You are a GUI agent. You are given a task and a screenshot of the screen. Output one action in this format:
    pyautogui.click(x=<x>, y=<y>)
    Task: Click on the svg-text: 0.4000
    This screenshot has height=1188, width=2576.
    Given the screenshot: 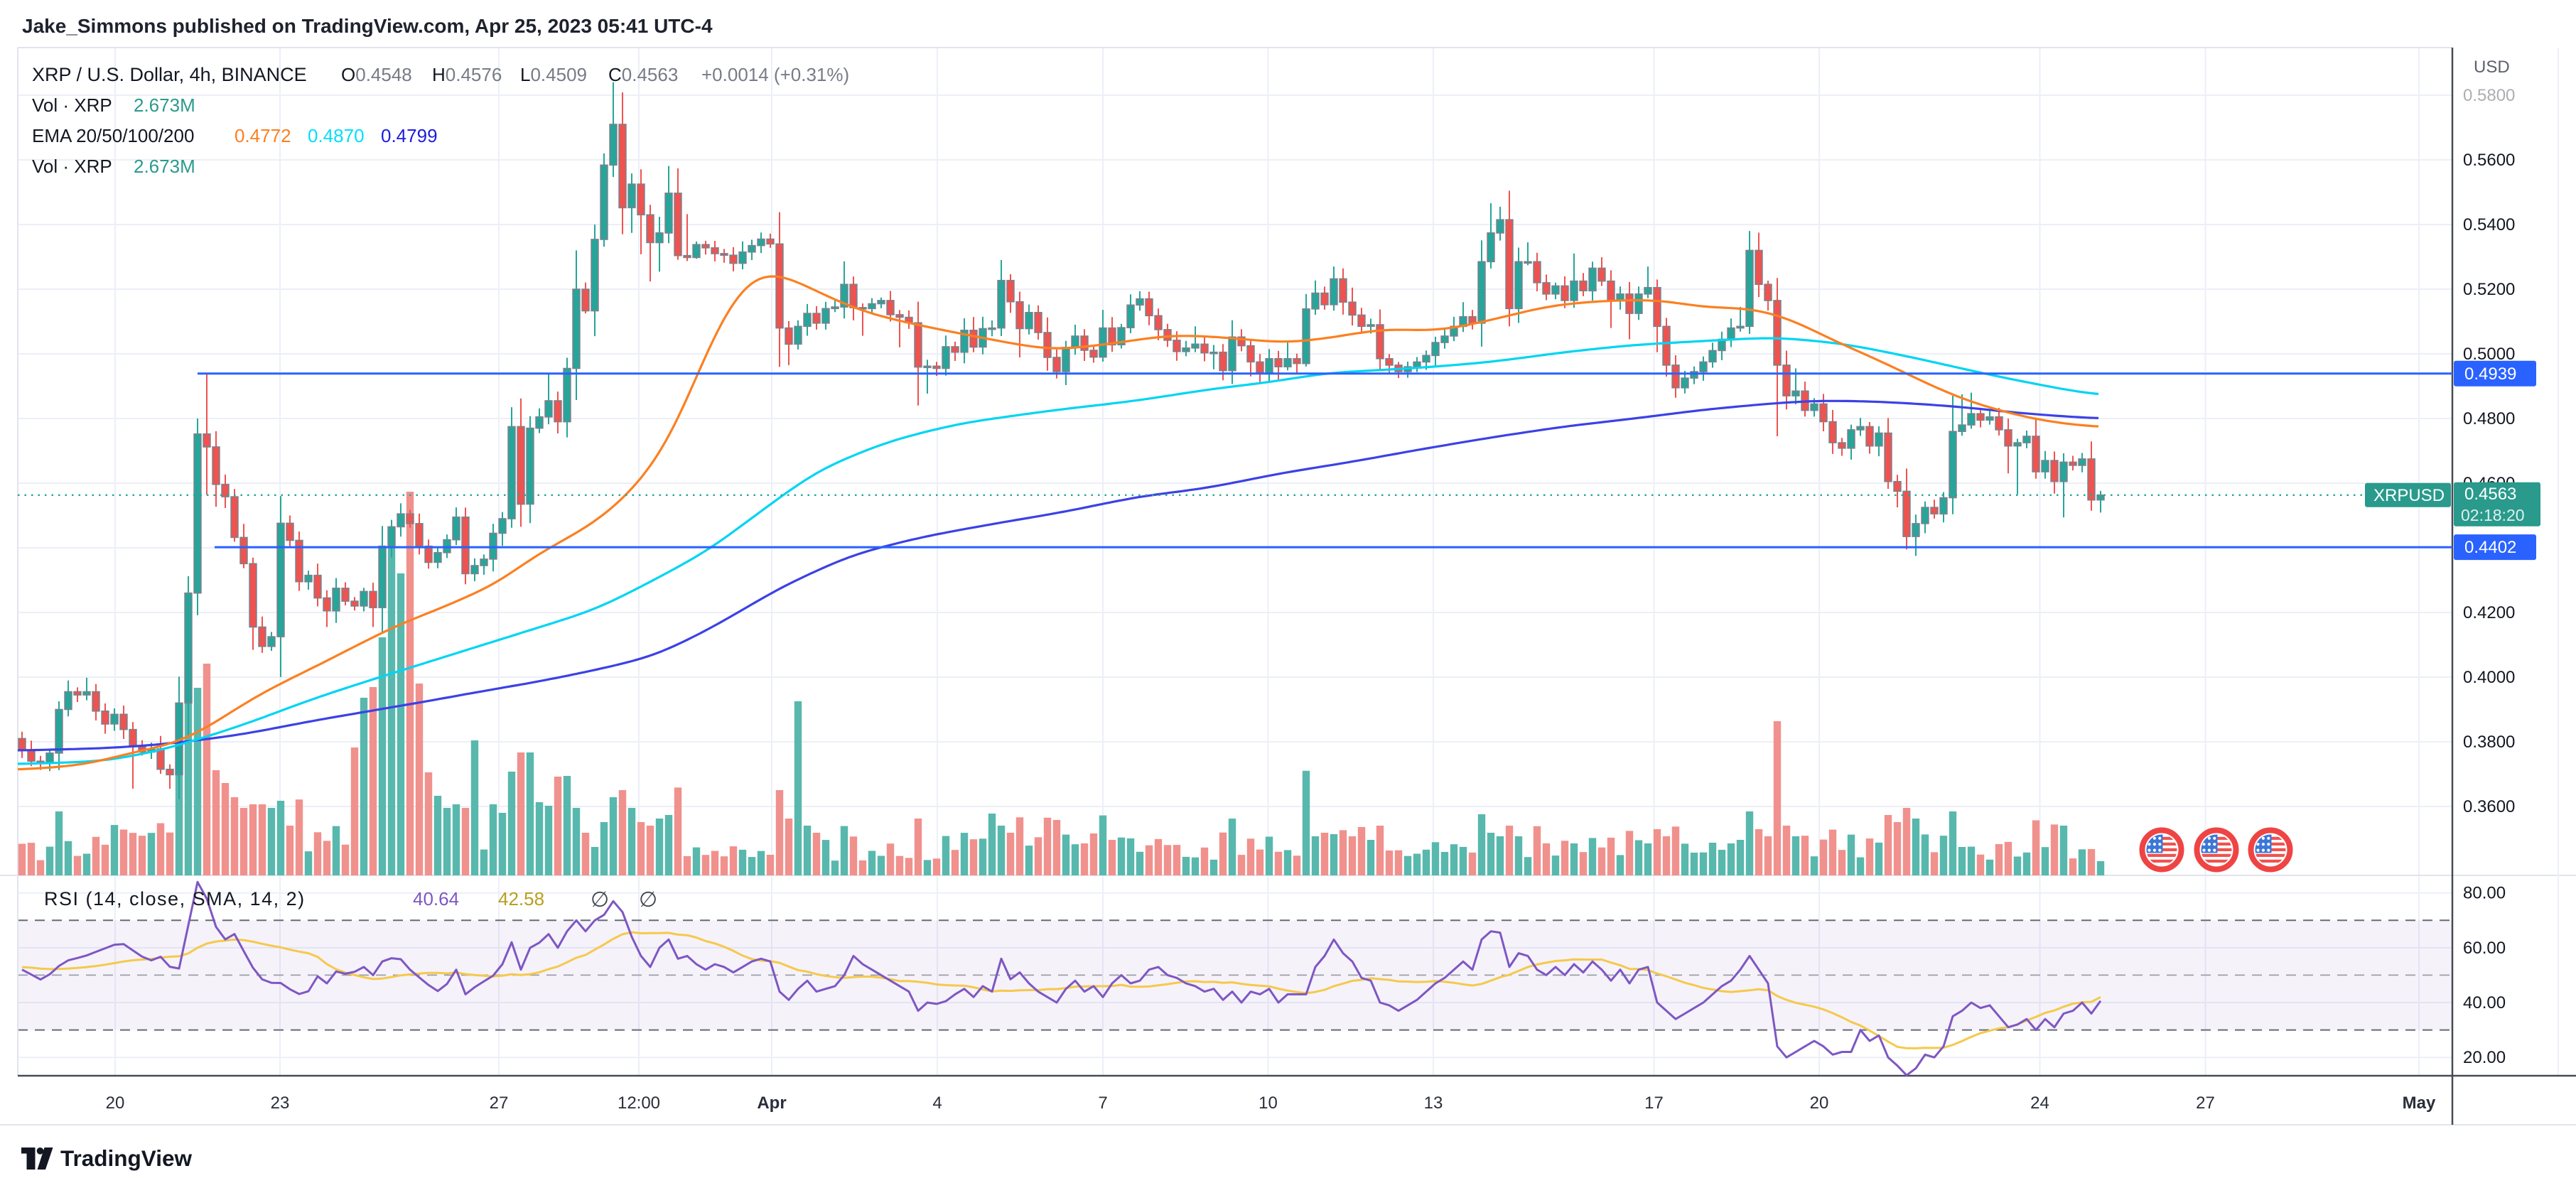 What is the action you would take?
    pyautogui.click(x=2489, y=677)
    